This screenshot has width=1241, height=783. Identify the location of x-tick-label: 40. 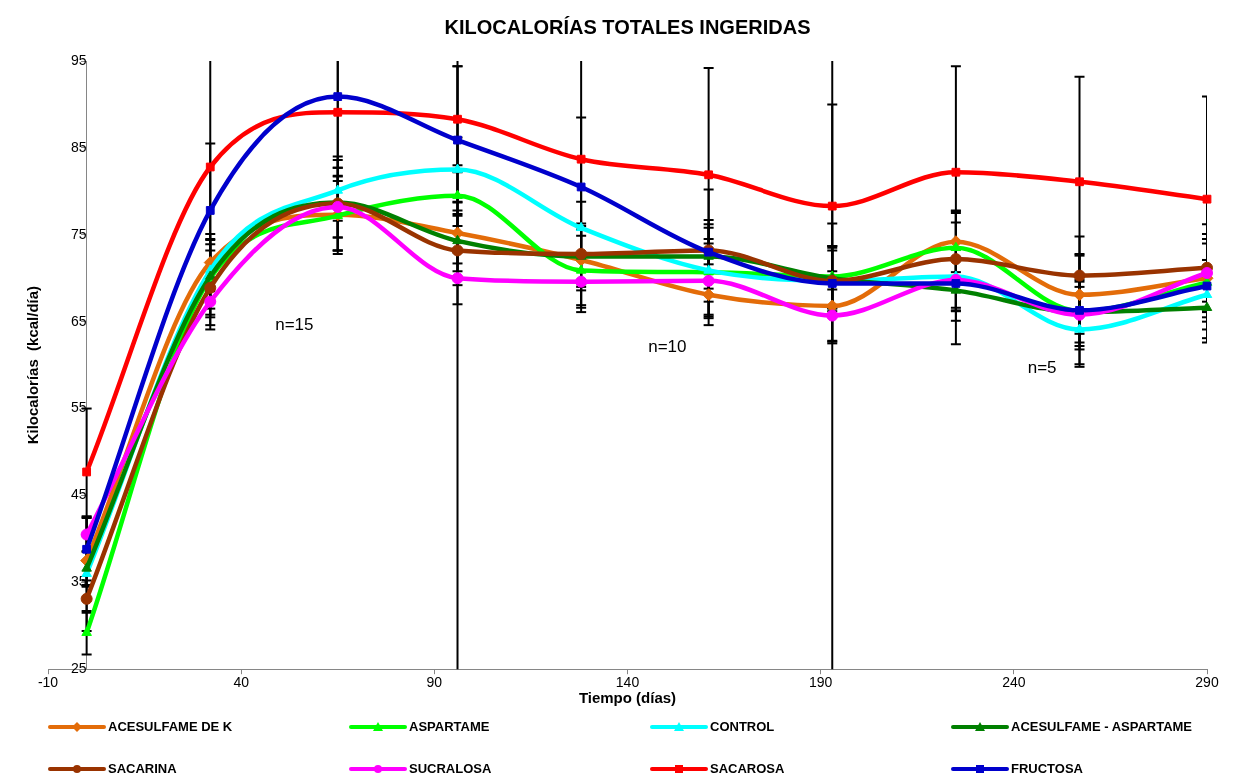
(241, 682).